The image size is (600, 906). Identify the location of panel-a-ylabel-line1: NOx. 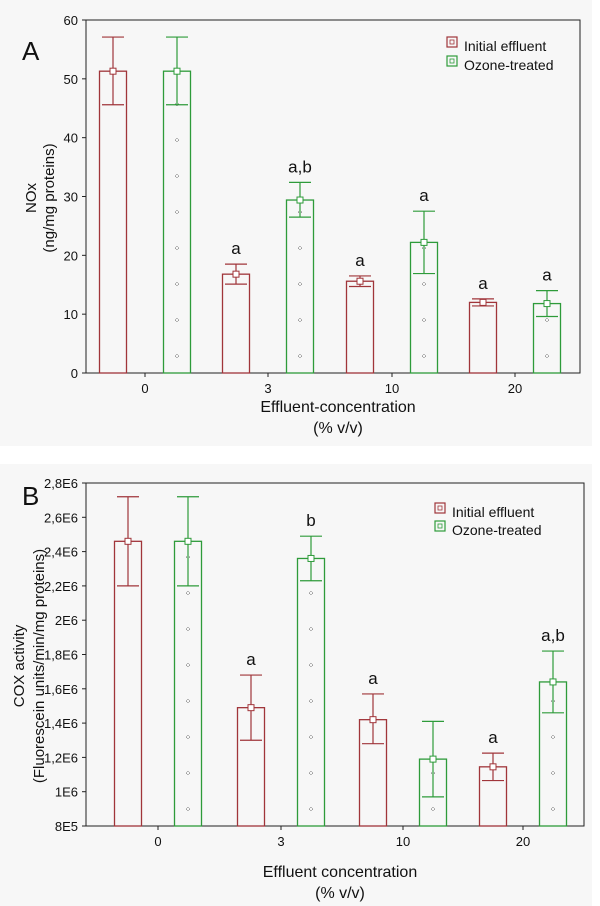
(31, 198).